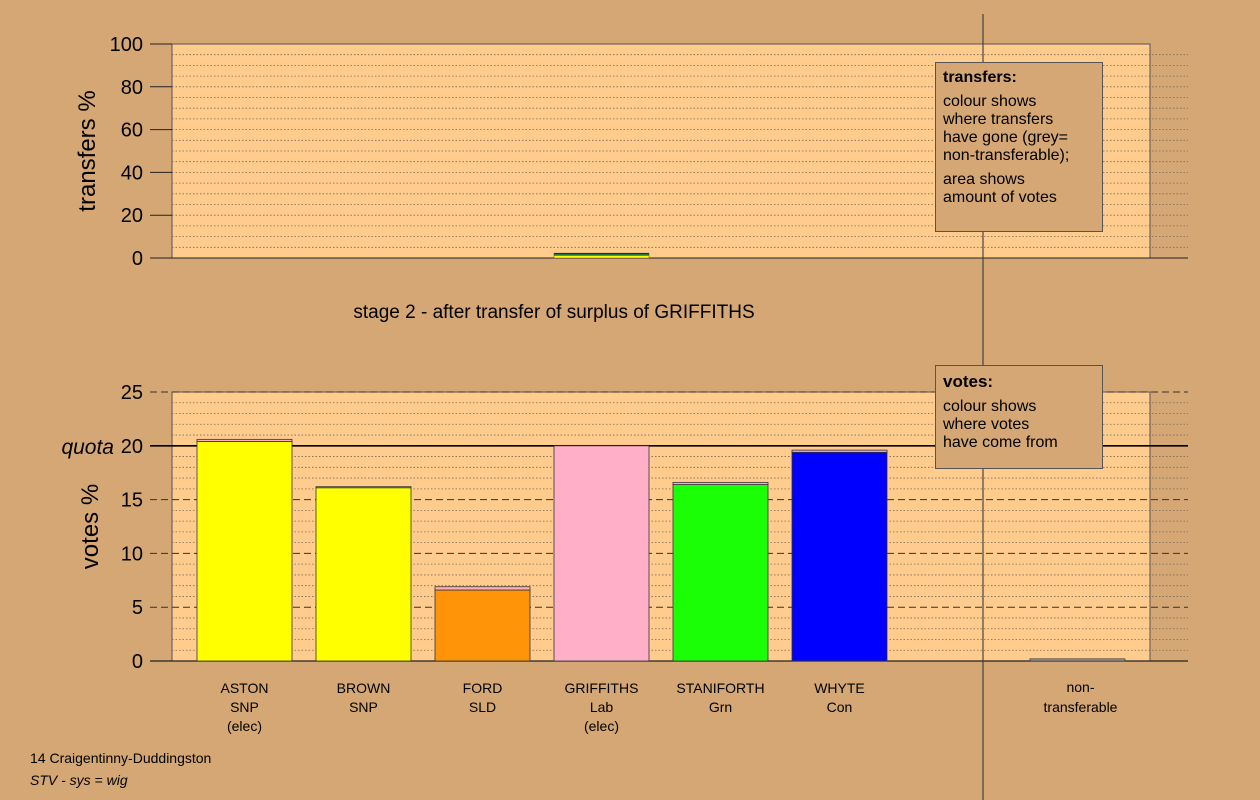 The image size is (1260, 800). I want to click on candidate-party-label: SLD, so click(482, 707).